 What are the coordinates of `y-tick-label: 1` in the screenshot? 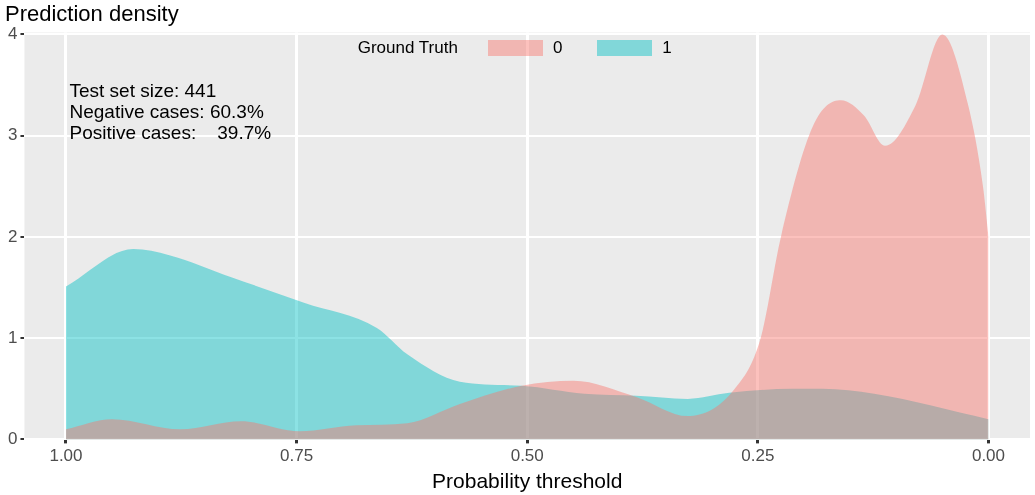 It's located at (12, 337).